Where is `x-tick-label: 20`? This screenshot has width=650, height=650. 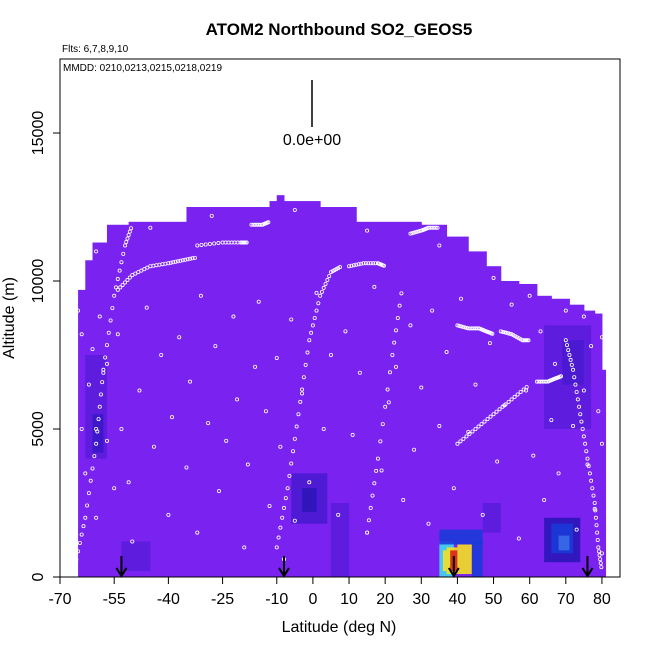
x-tick-label: 20 is located at coordinates (385, 599).